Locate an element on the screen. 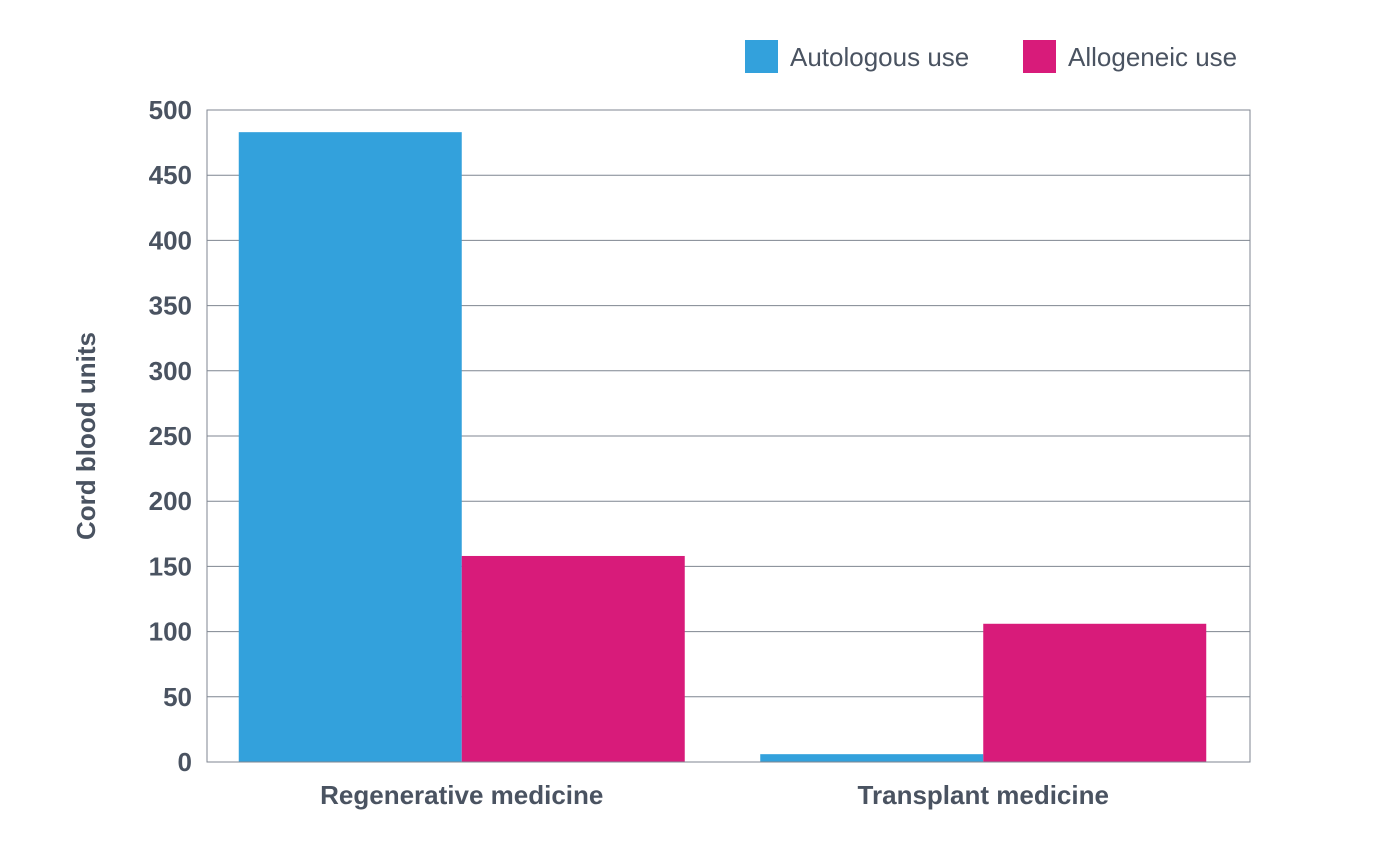  x-category-label: Transplant medicine is located at coordinates (983, 795).